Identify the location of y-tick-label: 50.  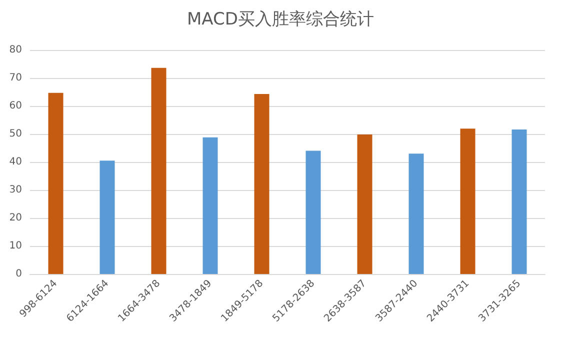
(15, 134).